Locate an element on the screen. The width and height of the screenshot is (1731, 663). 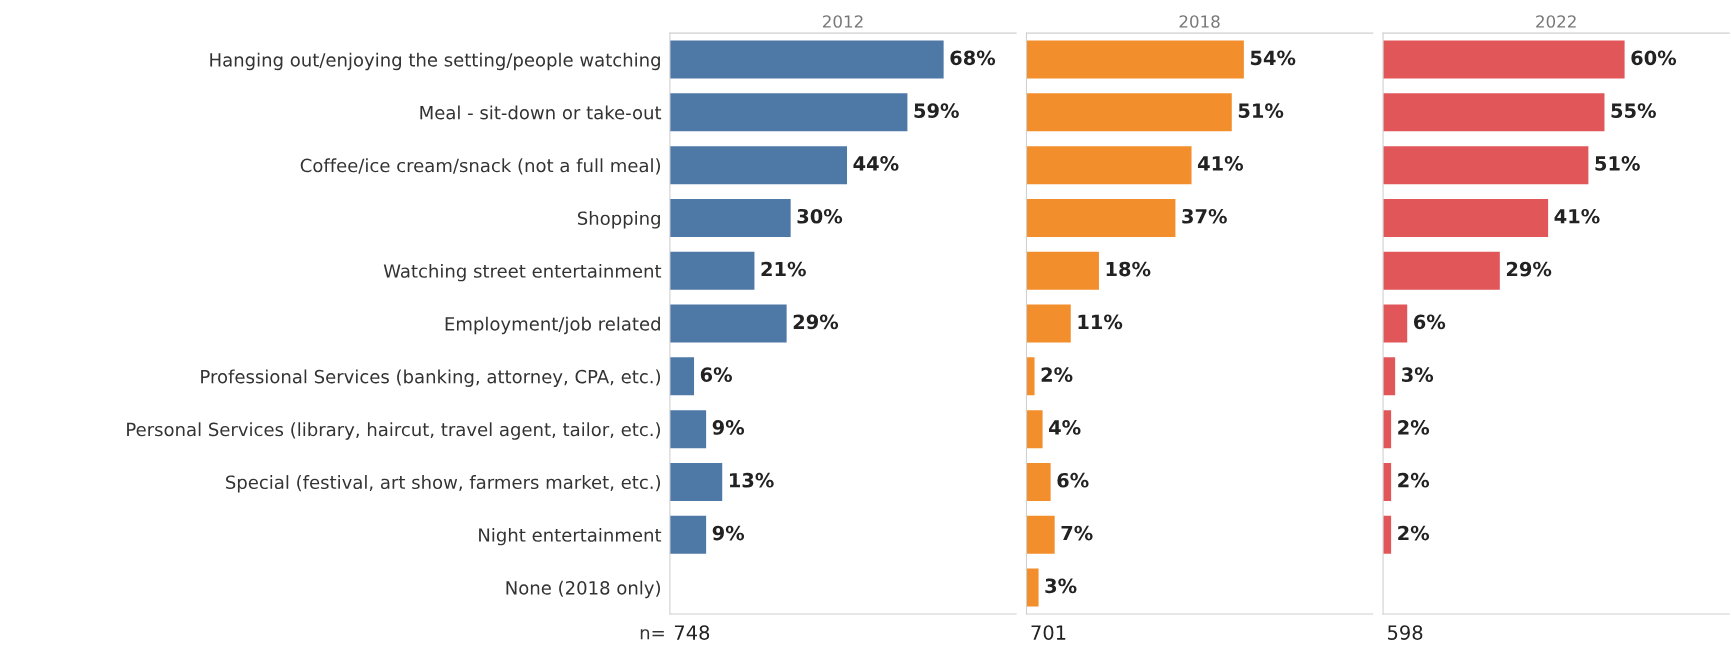
data-label: 30% is located at coordinates (820, 216).